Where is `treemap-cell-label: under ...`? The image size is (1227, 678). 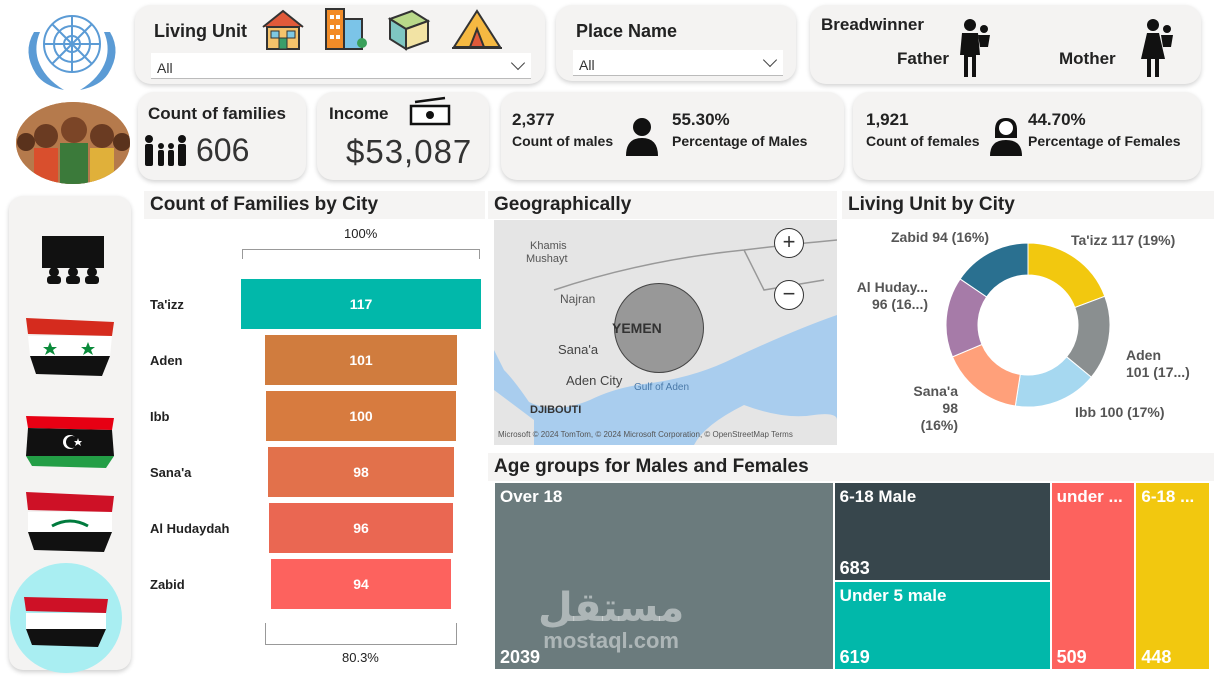
treemap-cell-label: under ... is located at coordinates (1089, 496).